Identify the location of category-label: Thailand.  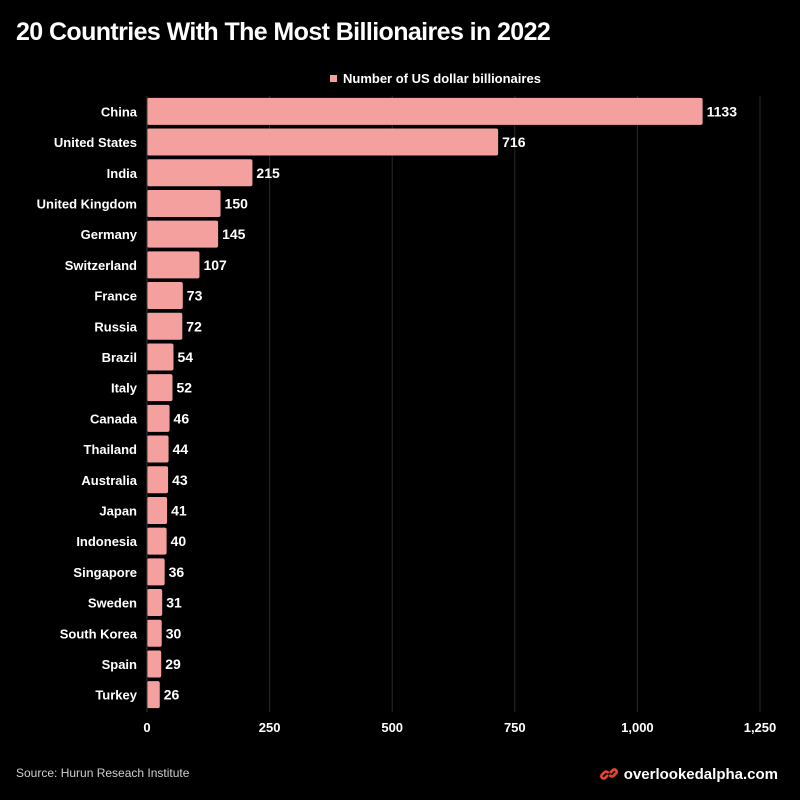
(111, 449).